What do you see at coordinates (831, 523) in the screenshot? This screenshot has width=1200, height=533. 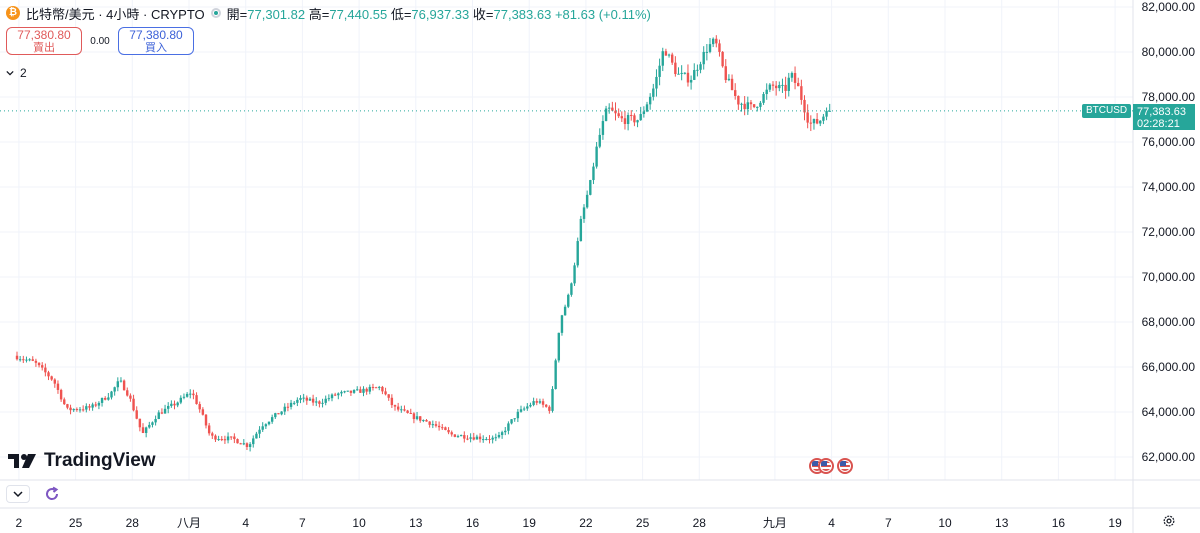 I see `x-tick-label: 4` at bounding box center [831, 523].